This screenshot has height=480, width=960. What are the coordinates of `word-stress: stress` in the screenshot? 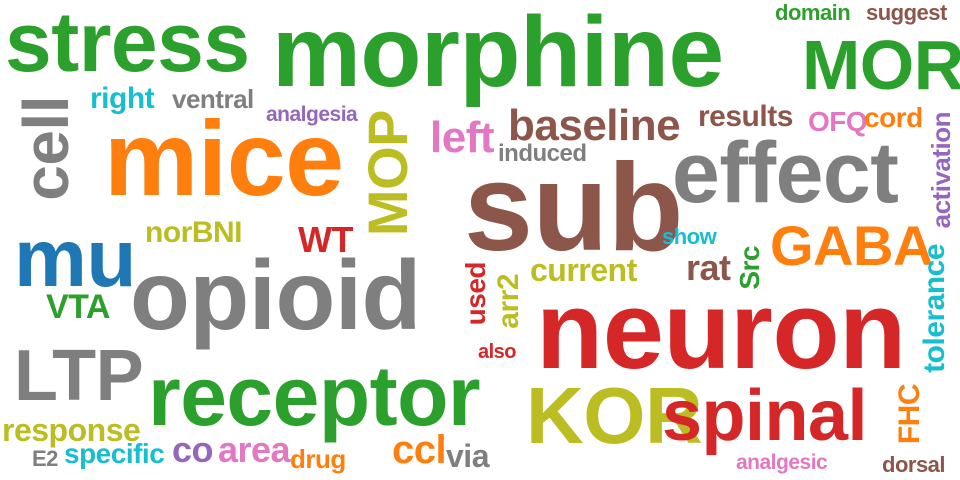 It's located at (127, 44).